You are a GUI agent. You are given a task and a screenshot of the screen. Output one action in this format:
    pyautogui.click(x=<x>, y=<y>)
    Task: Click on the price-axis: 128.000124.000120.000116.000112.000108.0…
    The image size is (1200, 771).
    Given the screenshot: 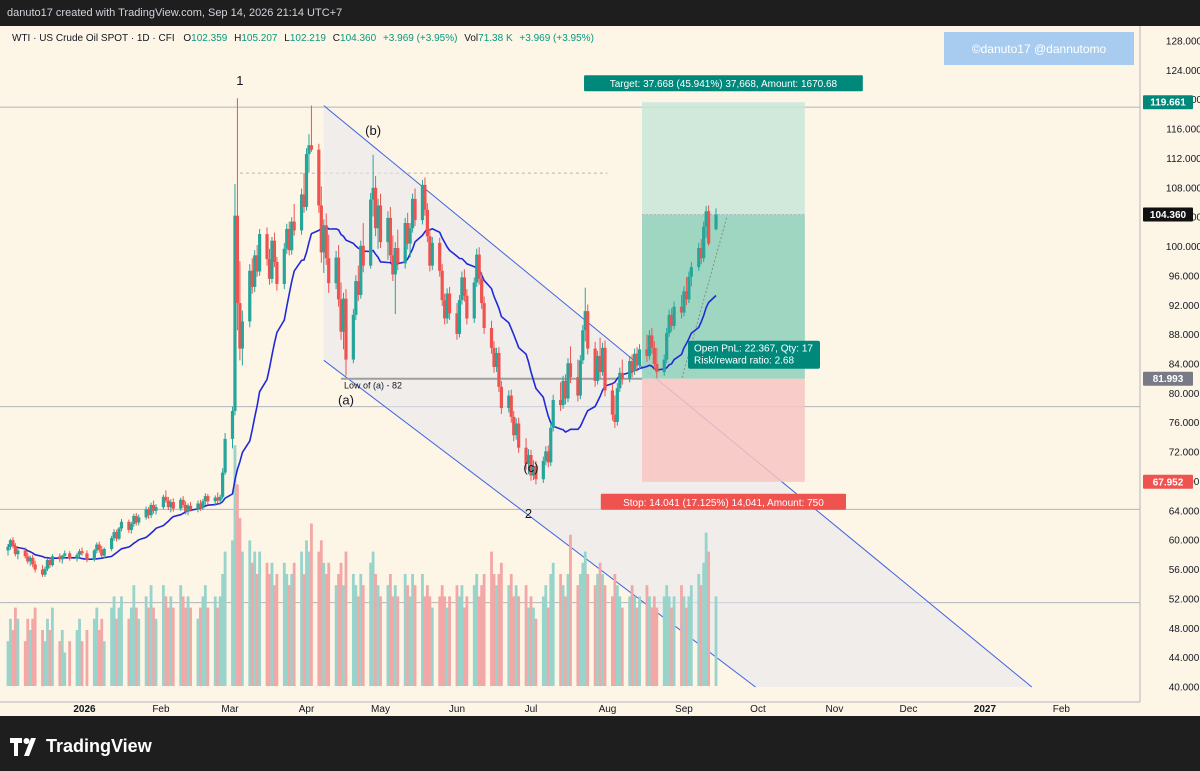 What is the action you would take?
    pyautogui.click(x=1169, y=371)
    